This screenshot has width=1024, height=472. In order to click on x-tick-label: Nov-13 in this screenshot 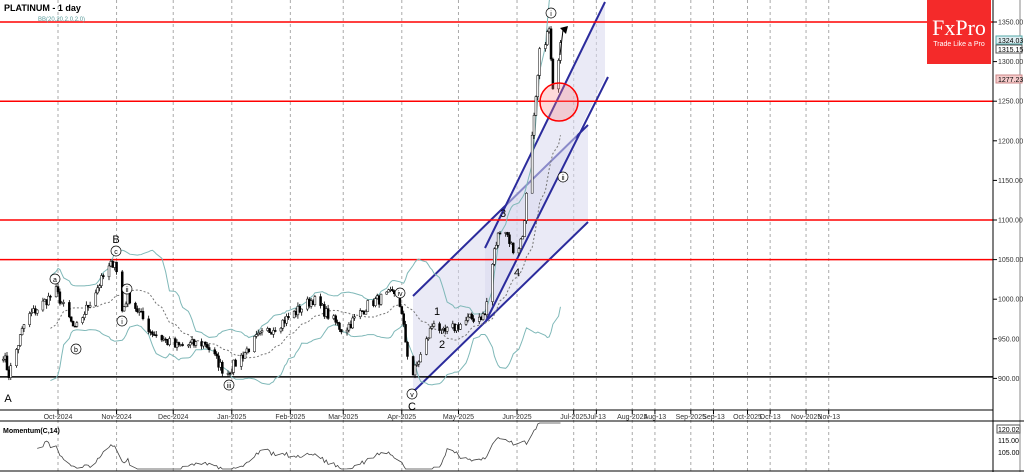, I will do `click(828, 417)`.